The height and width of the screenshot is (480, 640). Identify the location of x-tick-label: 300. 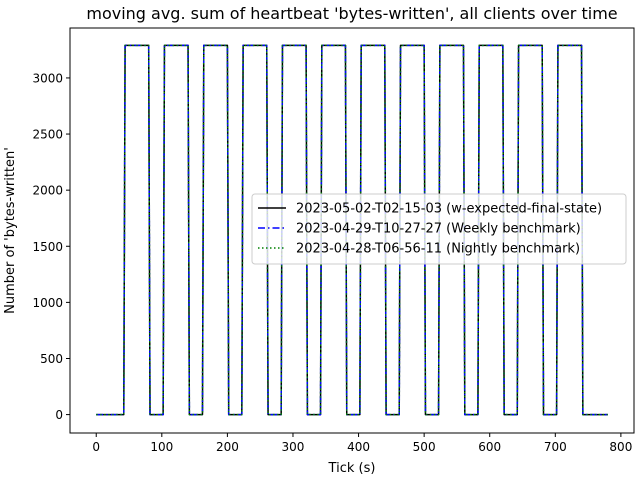
(293, 447).